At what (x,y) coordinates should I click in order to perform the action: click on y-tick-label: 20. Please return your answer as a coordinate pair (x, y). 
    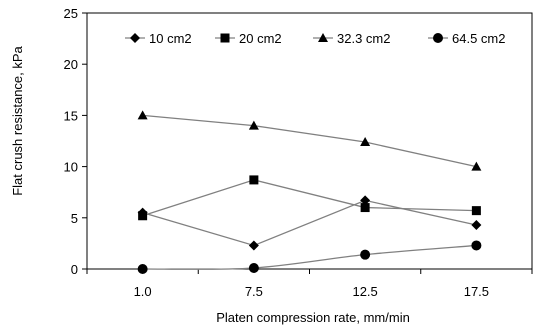
    Looking at the image, I should click on (71, 64).